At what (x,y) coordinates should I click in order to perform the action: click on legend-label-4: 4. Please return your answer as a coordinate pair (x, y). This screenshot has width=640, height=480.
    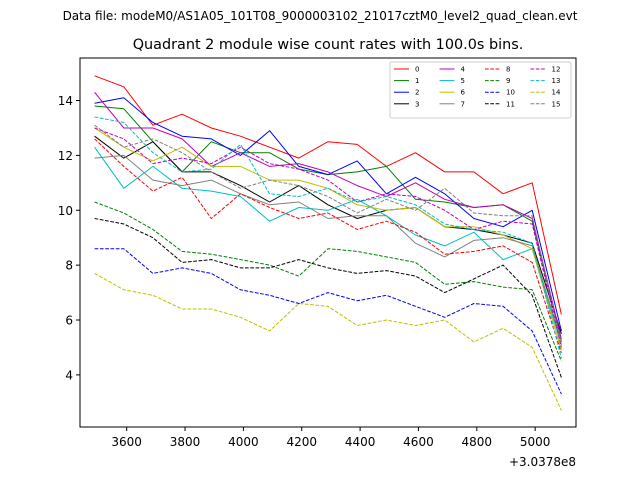
    Looking at the image, I should click on (463, 70).